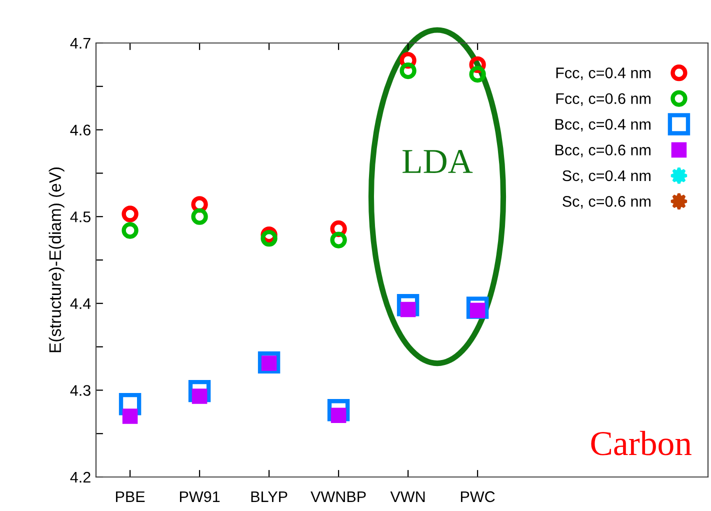 The height and width of the screenshot is (511, 711). I want to click on y-tick-label: 4.7, so click(80, 43).